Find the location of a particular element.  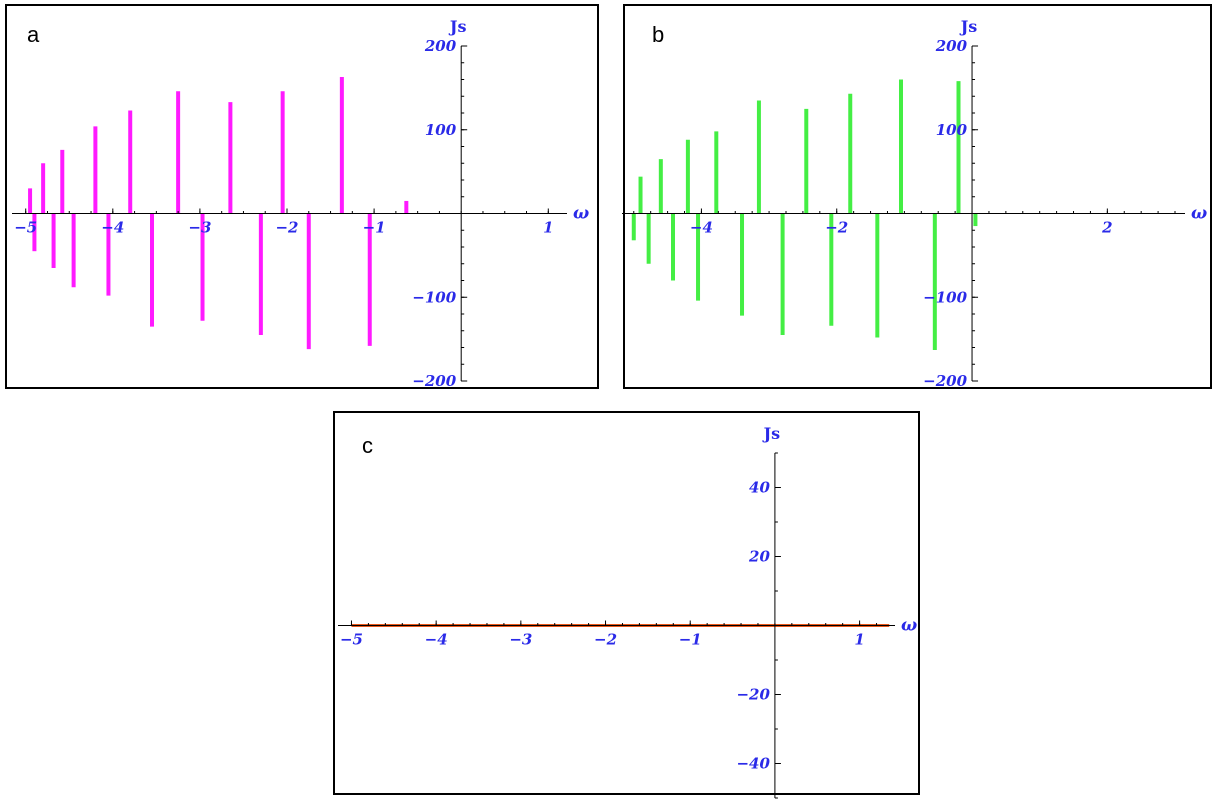

y-tick-label: −20 is located at coordinates (753, 695).